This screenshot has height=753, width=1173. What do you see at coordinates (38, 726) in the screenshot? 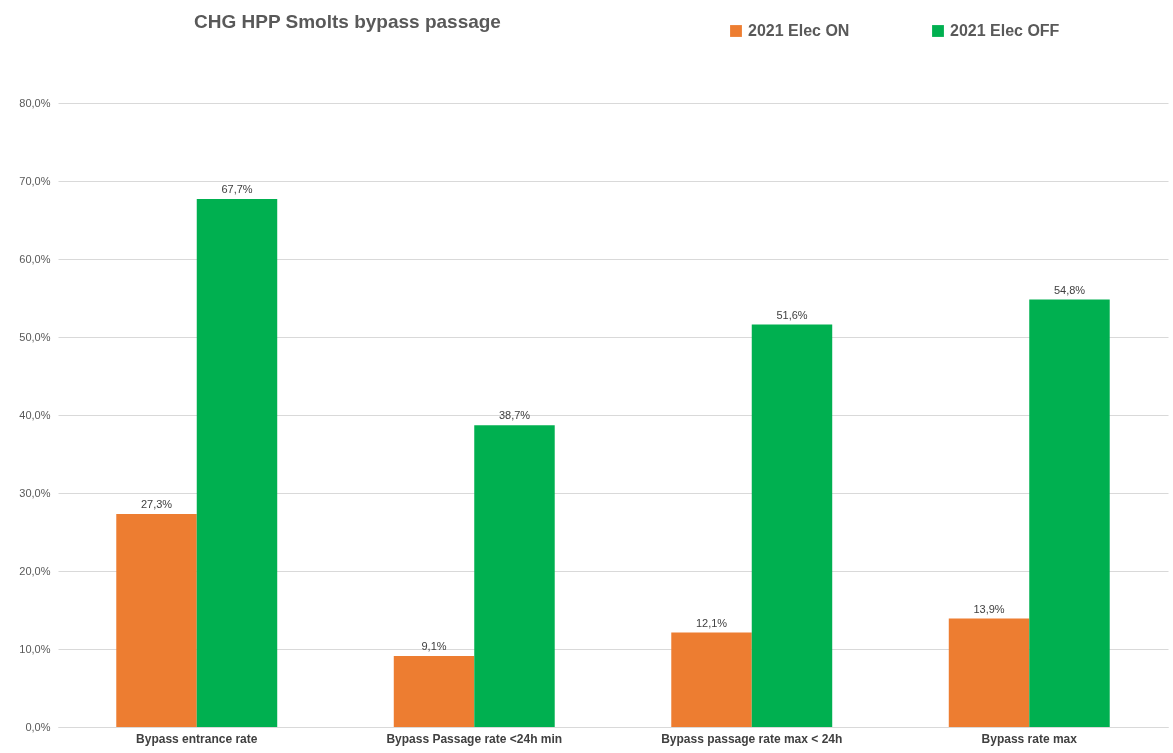
I see `y-tick-label: 0,0%` at bounding box center [38, 726].